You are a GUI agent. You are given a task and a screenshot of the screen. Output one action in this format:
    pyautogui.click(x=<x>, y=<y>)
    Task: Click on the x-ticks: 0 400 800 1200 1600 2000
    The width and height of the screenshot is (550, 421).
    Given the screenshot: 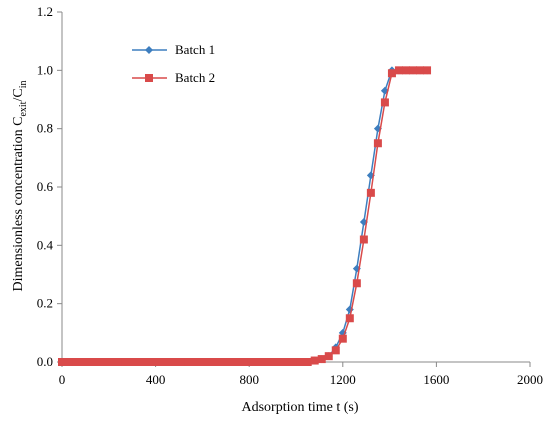 What is the action you would take?
    pyautogui.click(x=301, y=374)
    